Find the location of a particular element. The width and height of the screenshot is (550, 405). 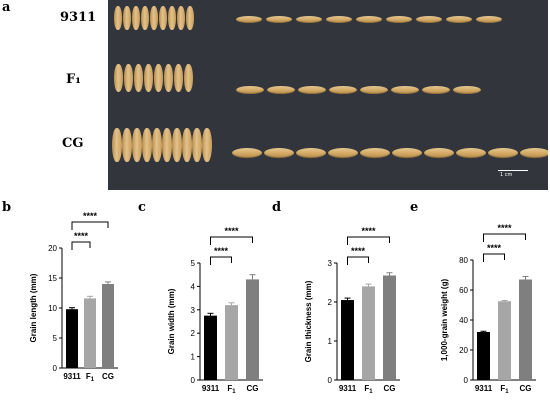

chart-grain-thickness: 0 1 2 3 Grain thickness (mm) 9311 F1 CG **** **** is located at coordinates (352, 310).